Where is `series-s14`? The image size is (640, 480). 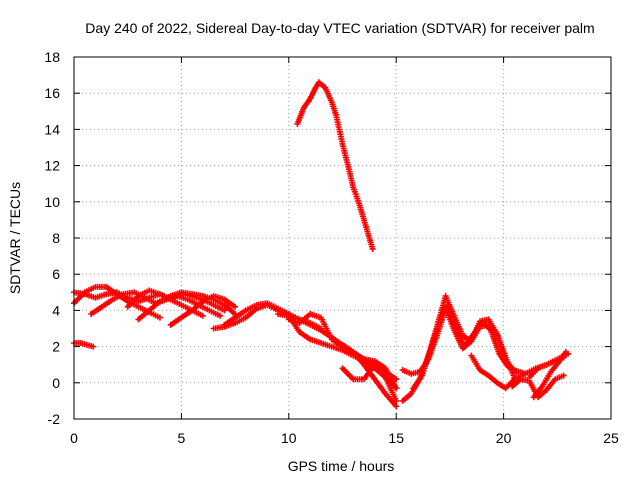 series-s14 is located at coordinates (335, 165).